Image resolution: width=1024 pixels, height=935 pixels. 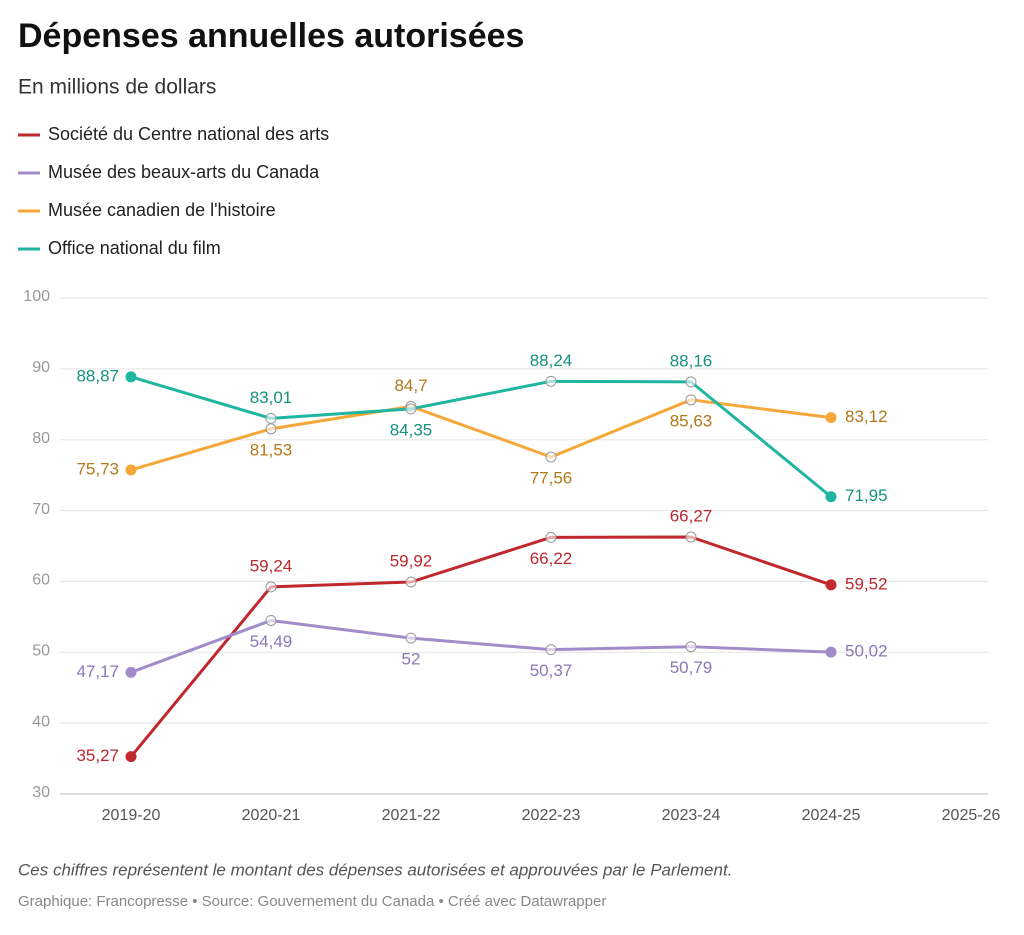 What do you see at coordinates (551, 670) in the screenshot?
I see `value-label: 50,37` at bounding box center [551, 670].